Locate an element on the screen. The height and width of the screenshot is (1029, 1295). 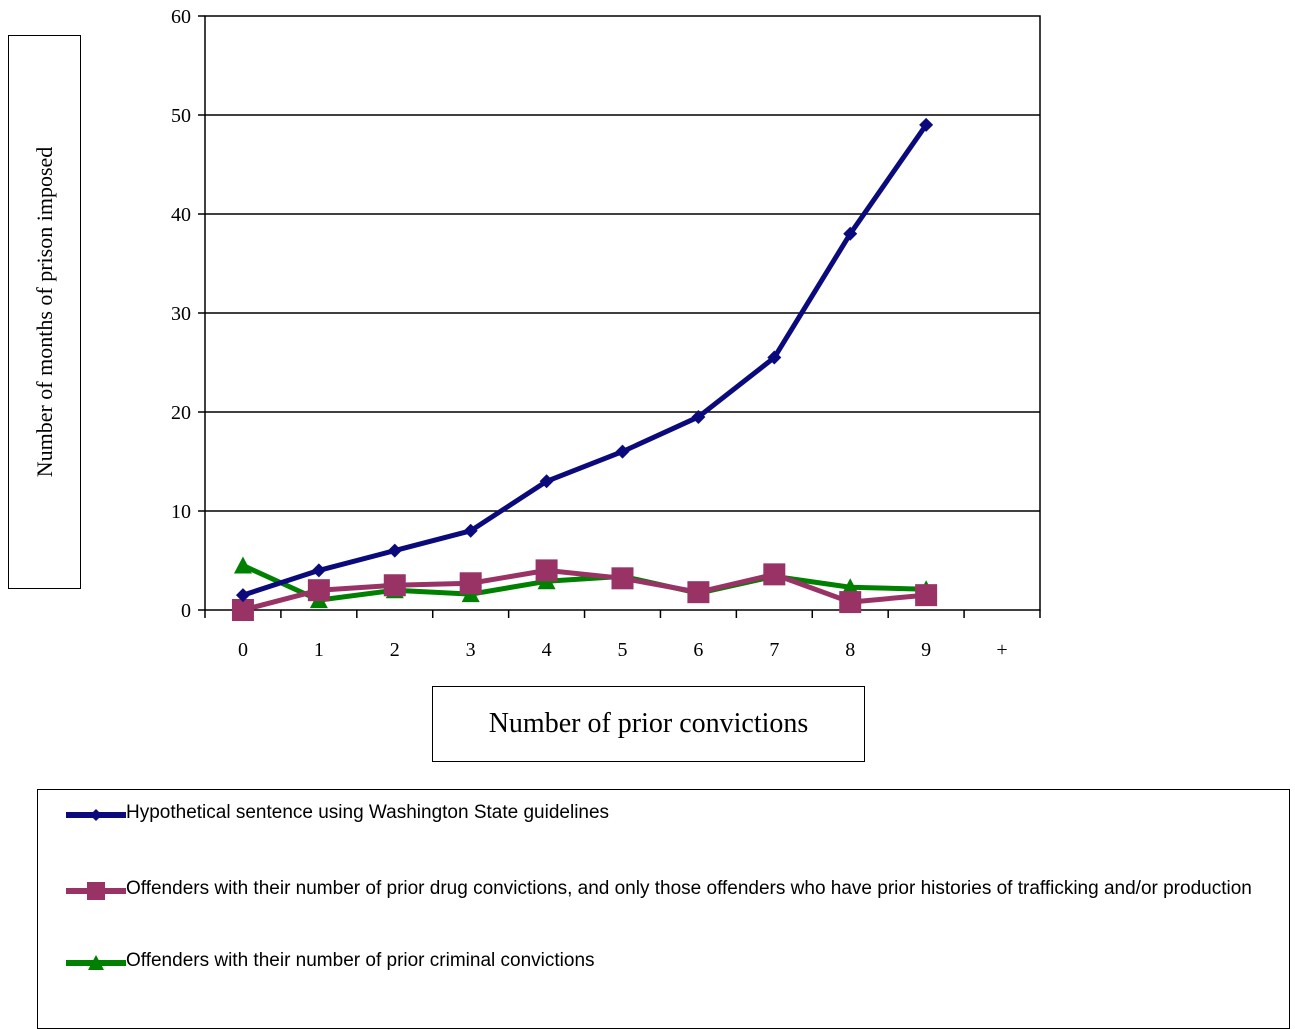
x-tick-label: 0 is located at coordinates (243, 650).